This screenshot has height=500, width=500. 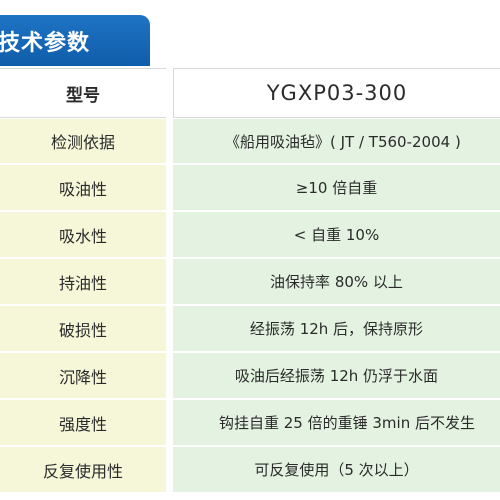 I want to click on param-value-cell: 经振荡 12h 后，保持原形, so click(x=336, y=328).